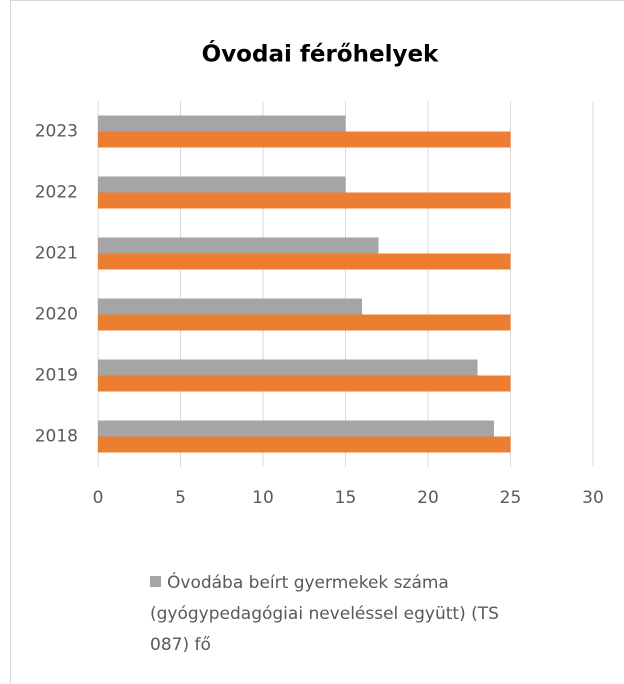 Image resolution: width=624 pixels, height=684 pixels. What do you see at coordinates (56, 132) in the screenshot?
I see `y-tick-label: 2023` at bounding box center [56, 132].